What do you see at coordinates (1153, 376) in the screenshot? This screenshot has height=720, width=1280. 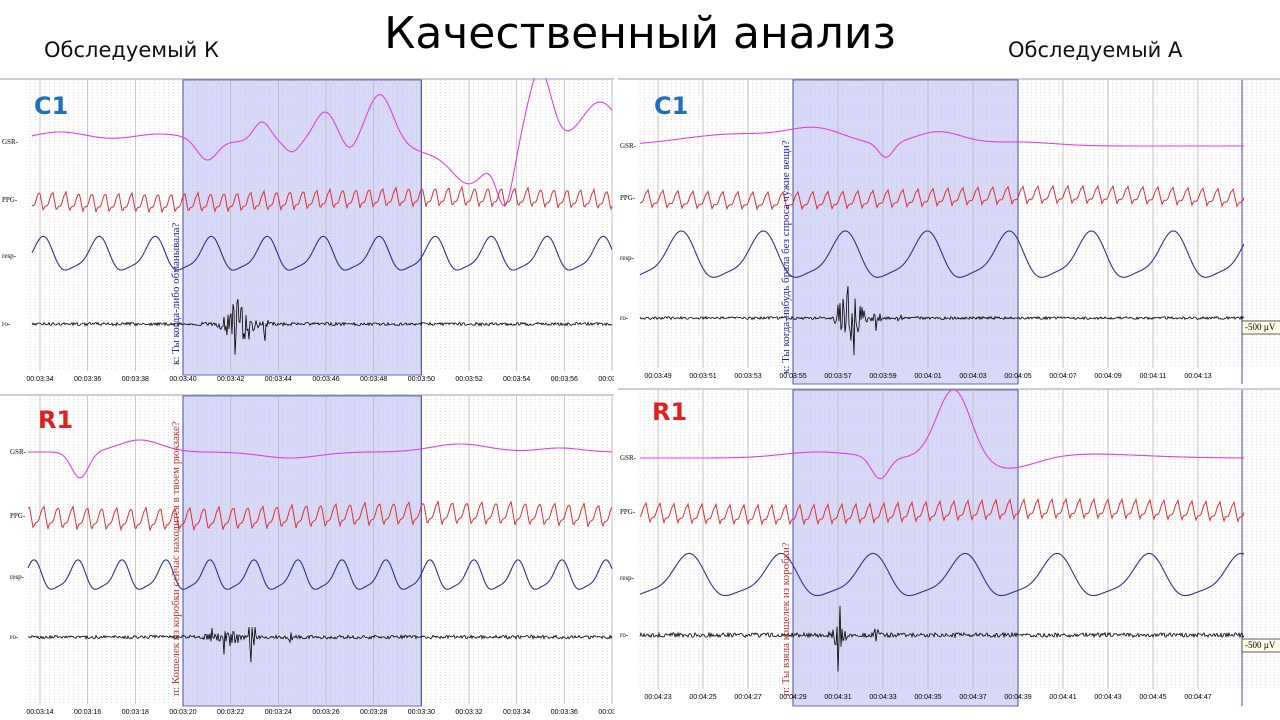 I see `x-tick-label: 00:04:11` at bounding box center [1153, 376].